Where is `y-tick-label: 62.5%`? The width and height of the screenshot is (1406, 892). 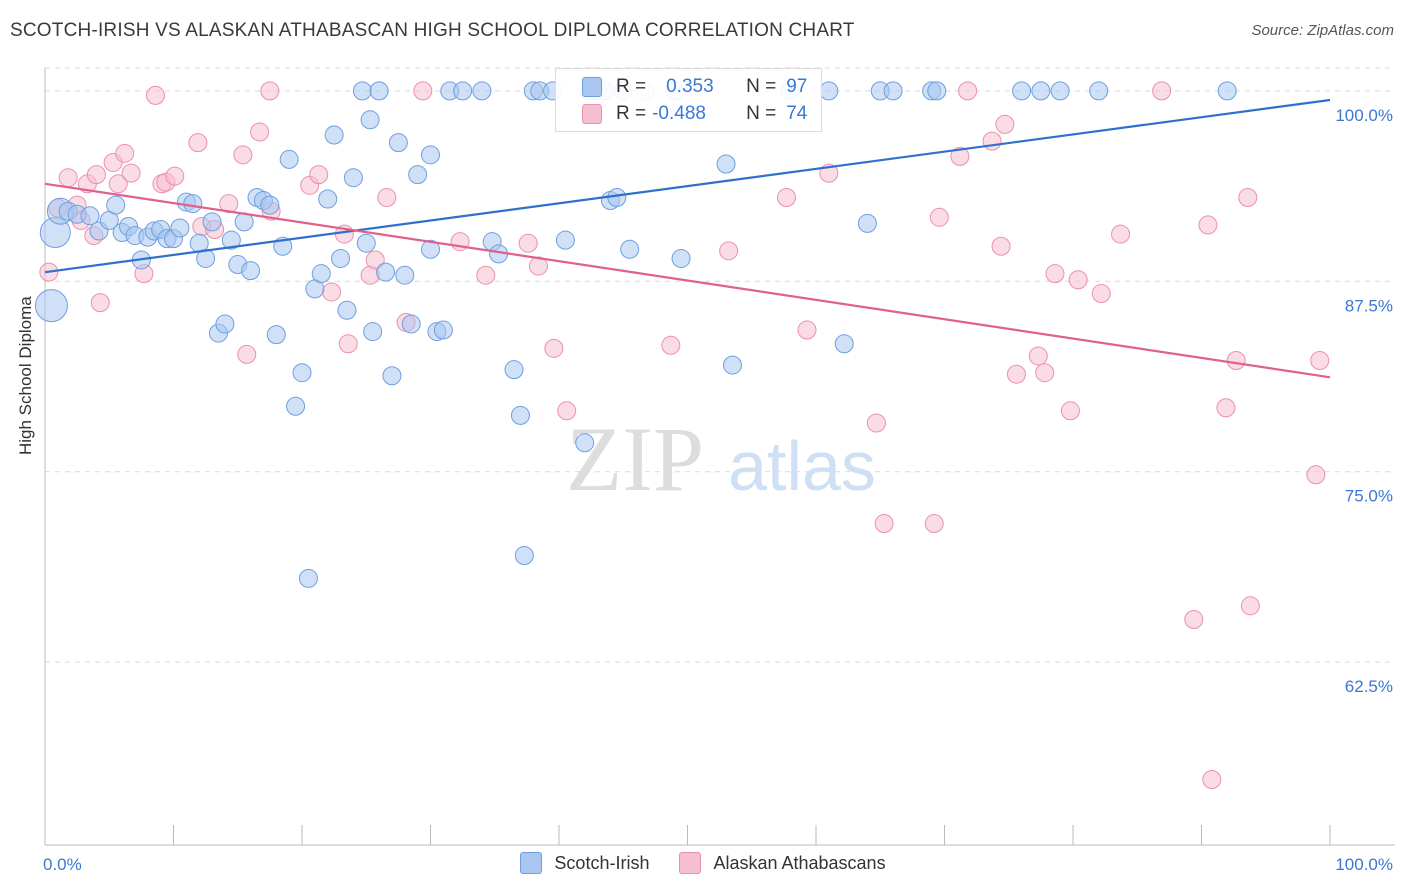
y-tick-label: 62.5% is located at coordinates (1369, 686).